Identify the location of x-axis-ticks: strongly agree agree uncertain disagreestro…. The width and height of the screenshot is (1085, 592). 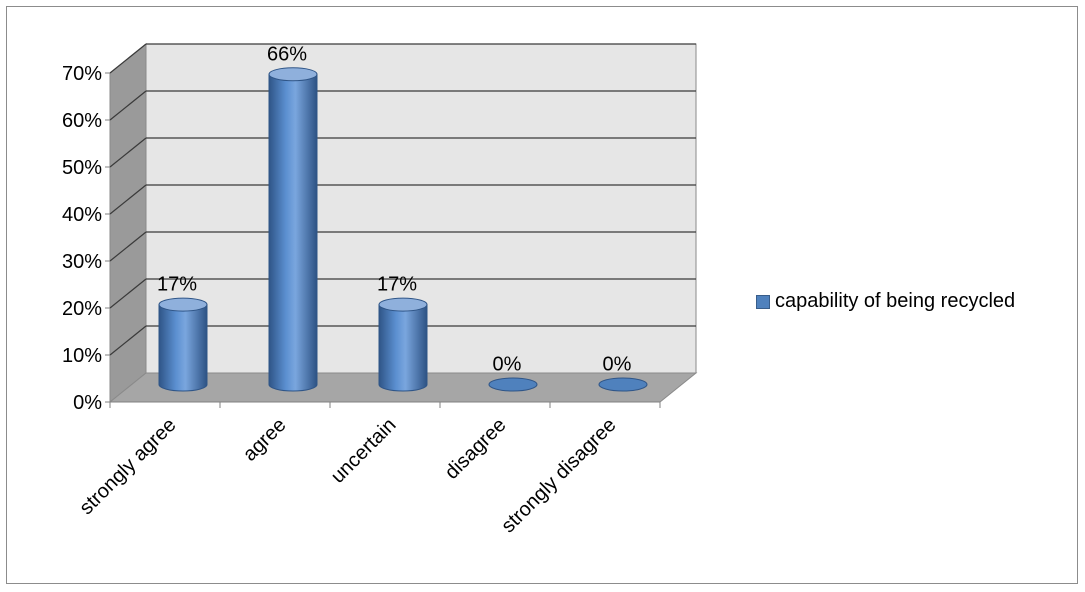
(368, 469).